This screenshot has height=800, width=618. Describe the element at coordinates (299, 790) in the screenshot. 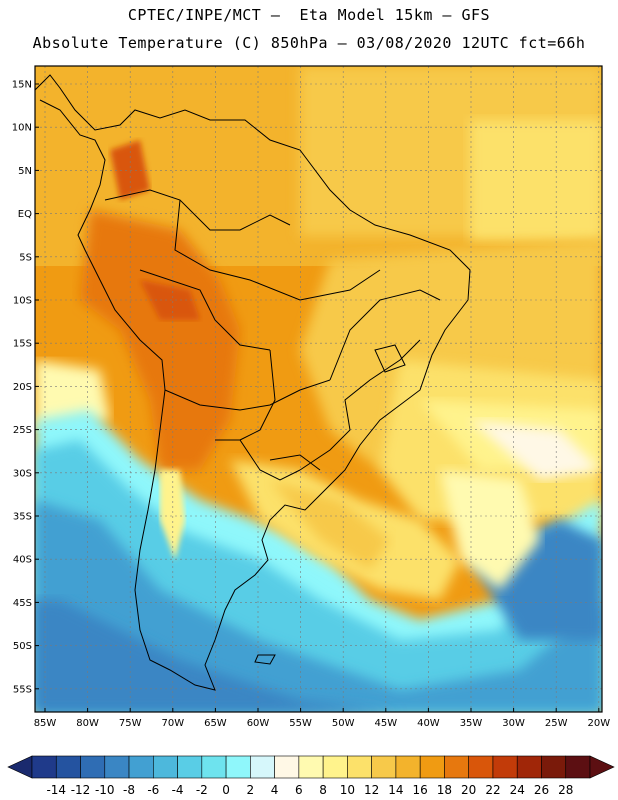

I see `colorbar-label: 6` at that location.